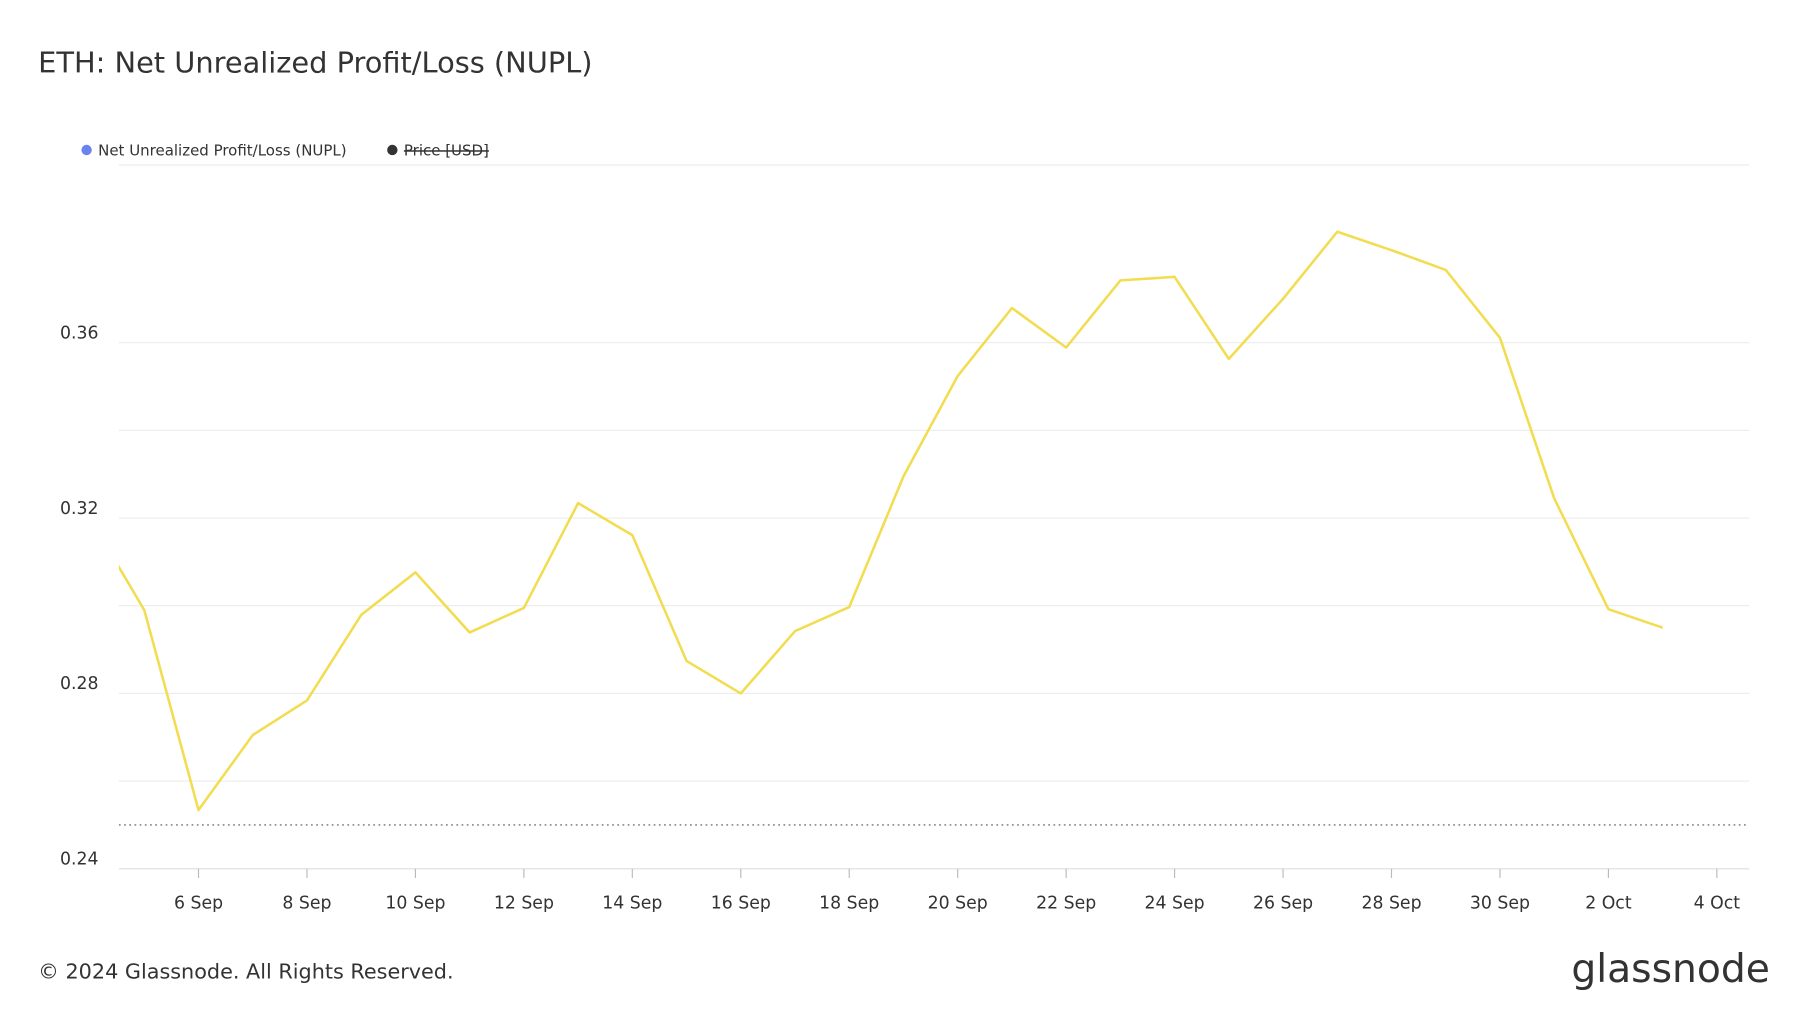 This screenshot has height=1017, width=1800. Describe the element at coordinates (1608, 903) in the screenshot. I see `x-tick-label: 2 Oct` at that location.